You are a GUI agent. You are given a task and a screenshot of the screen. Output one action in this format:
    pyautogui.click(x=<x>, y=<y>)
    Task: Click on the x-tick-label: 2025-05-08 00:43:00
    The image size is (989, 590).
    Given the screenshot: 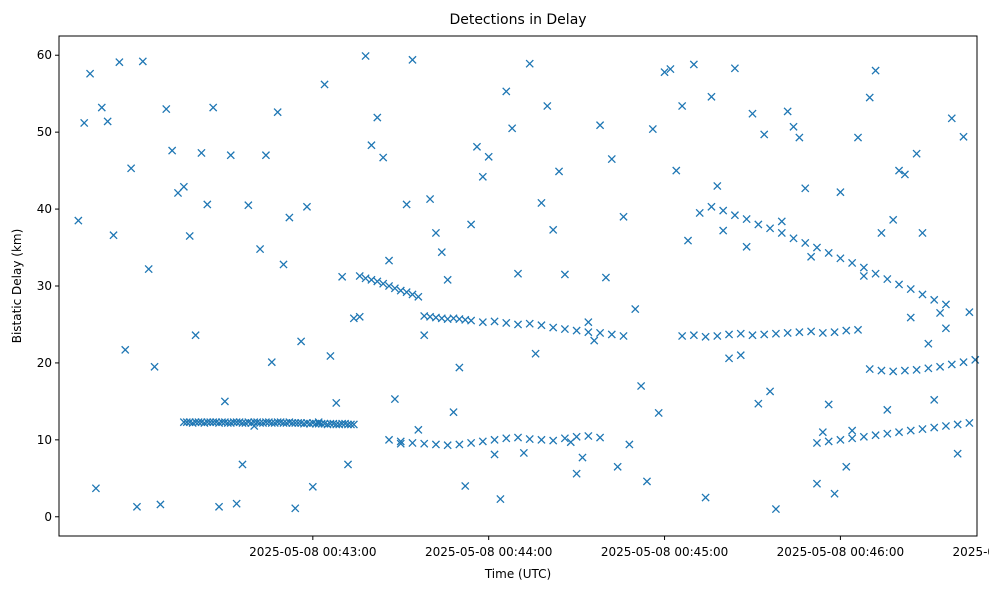 What is the action you would take?
    pyautogui.click(x=312, y=552)
    